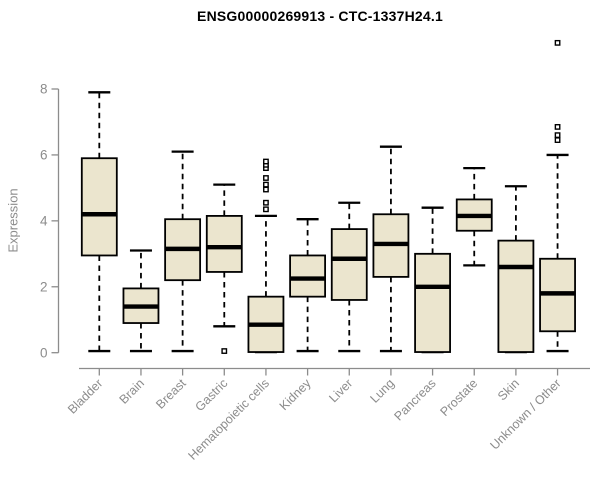  I want to click on x-tick-label-bladder: Bladder, so click(85, 396).